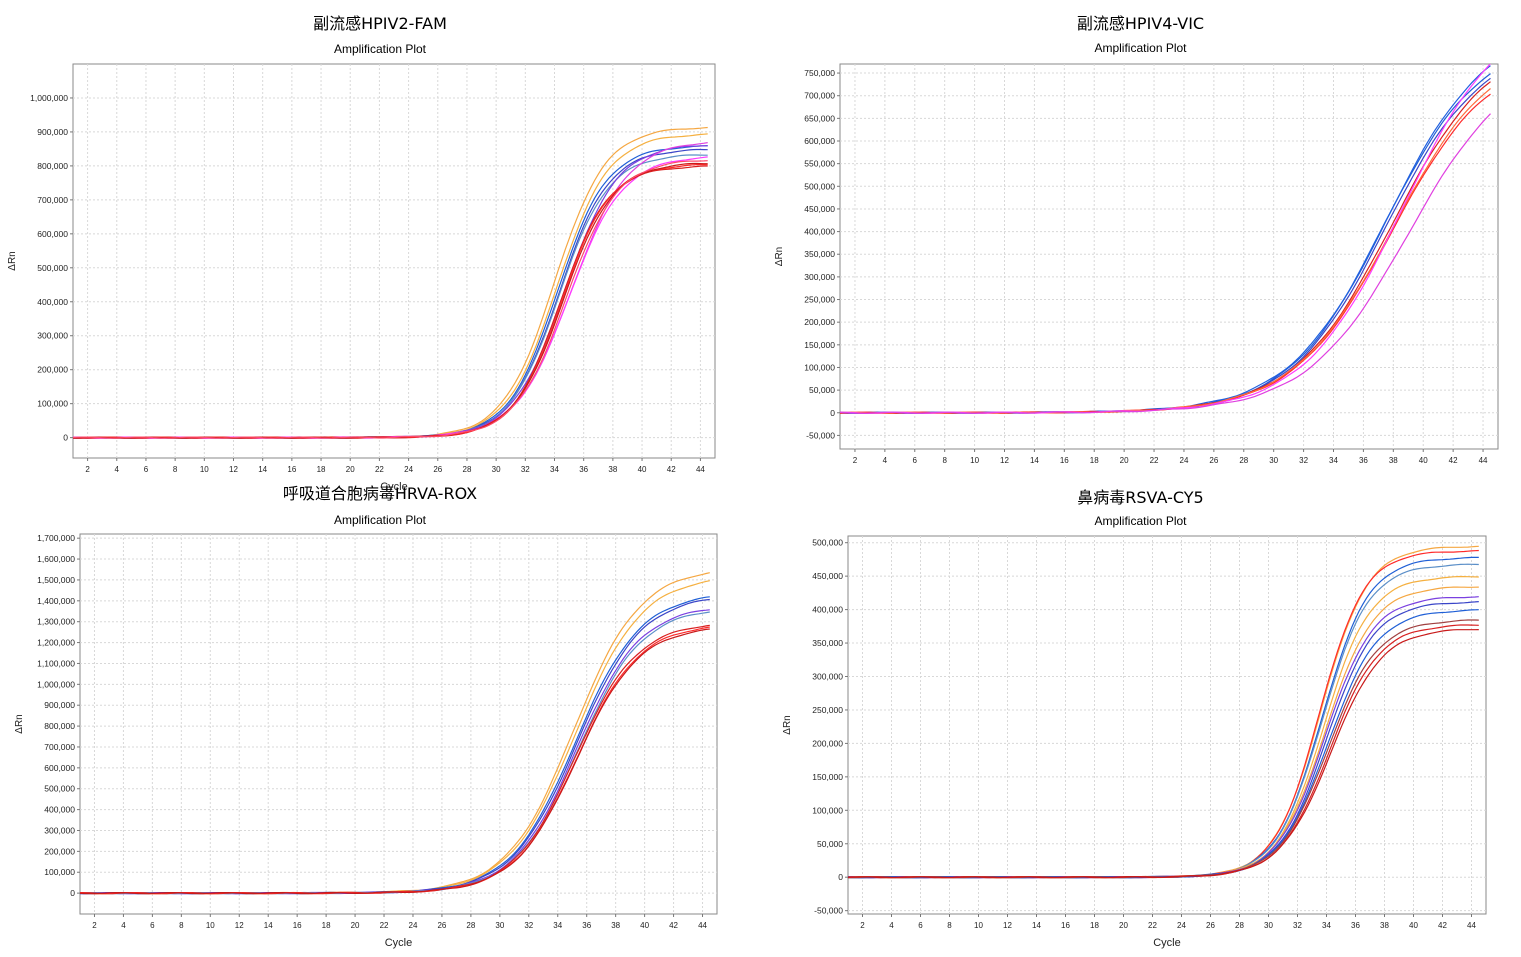  Describe the element at coordinates (56, 538) in the screenshot. I see `y-tick-label: 1,700,000` at that location.